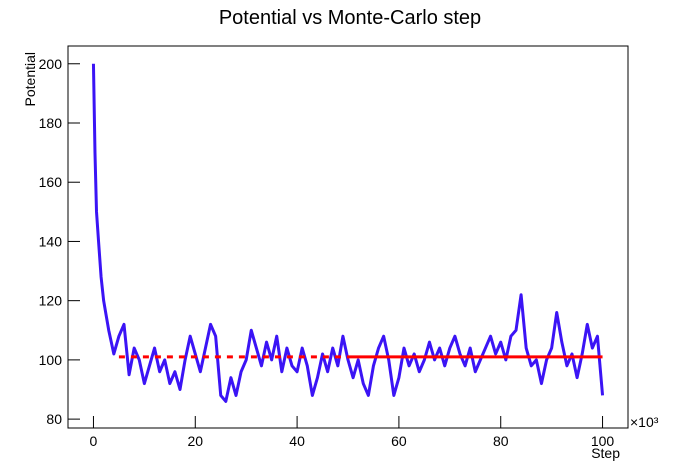 This screenshot has width=698, height=475. Describe the element at coordinates (350, 18) in the screenshot. I see `chart-title: Potential vs Monte-Carlo step` at that location.